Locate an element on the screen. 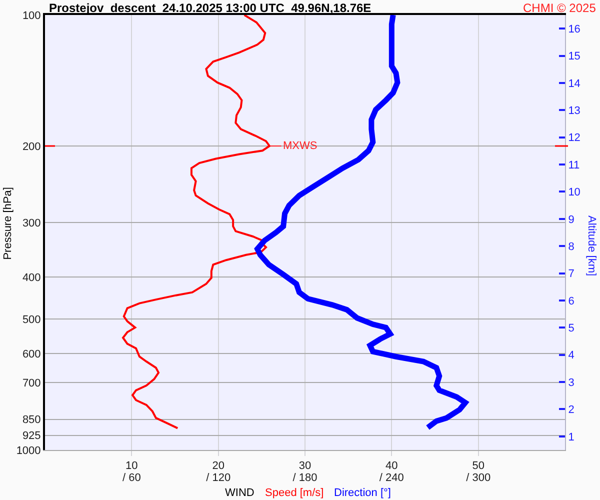 The height and width of the screenshot is (500, 600). y2-tick-label: 9 is located at coordinates (571, 220).